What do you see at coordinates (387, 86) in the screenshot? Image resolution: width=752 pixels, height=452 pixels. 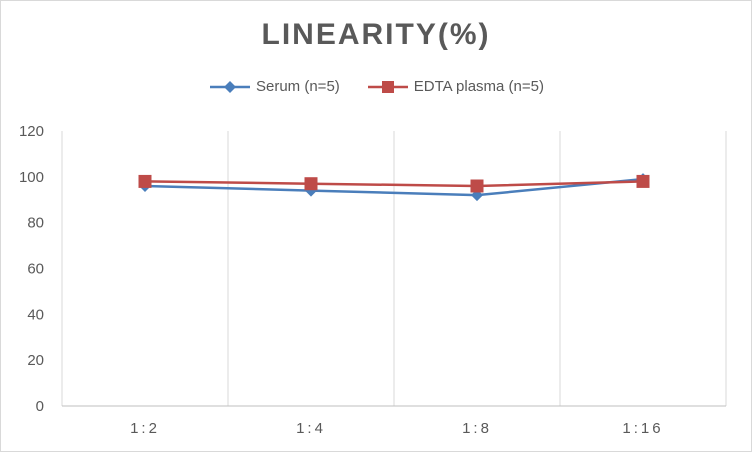 I see `legend-swatch-edta` at bounding box center [387, 86].